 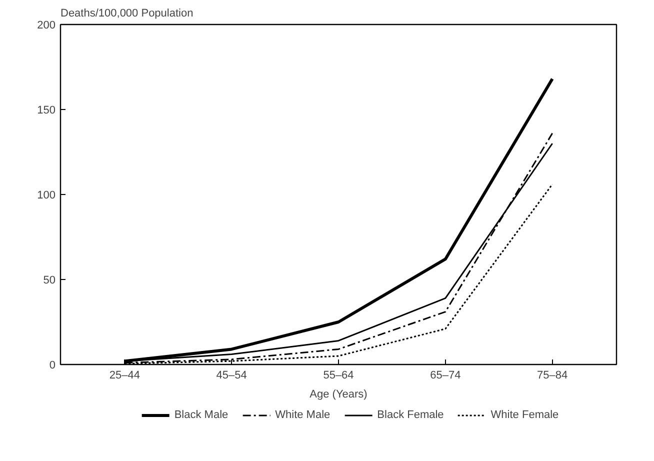 What do you see at coordinates (339, 394) in the screenshot?
I see `x-axis-title: Age (Years)` at bounding box center [339, 394].